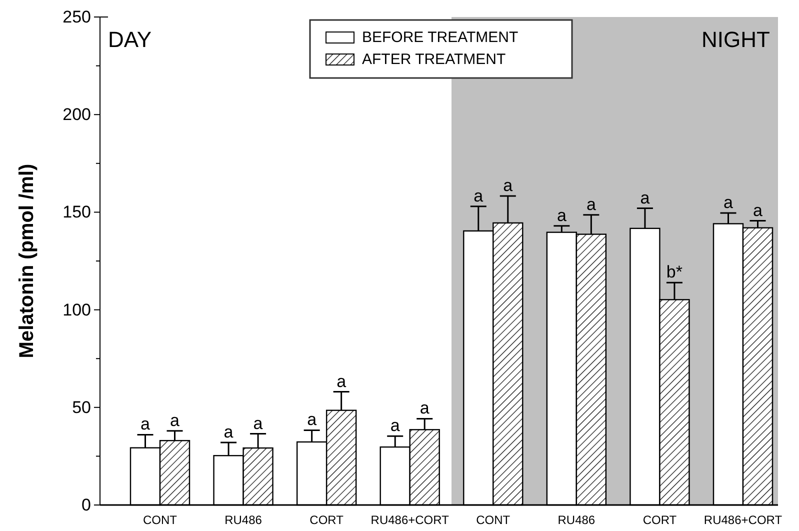 The image size is (799, 531). What do you see at coordinates (76, 310) in the screenshot?
I see `y-tick-label: 100` at bounding box center [76, 310].